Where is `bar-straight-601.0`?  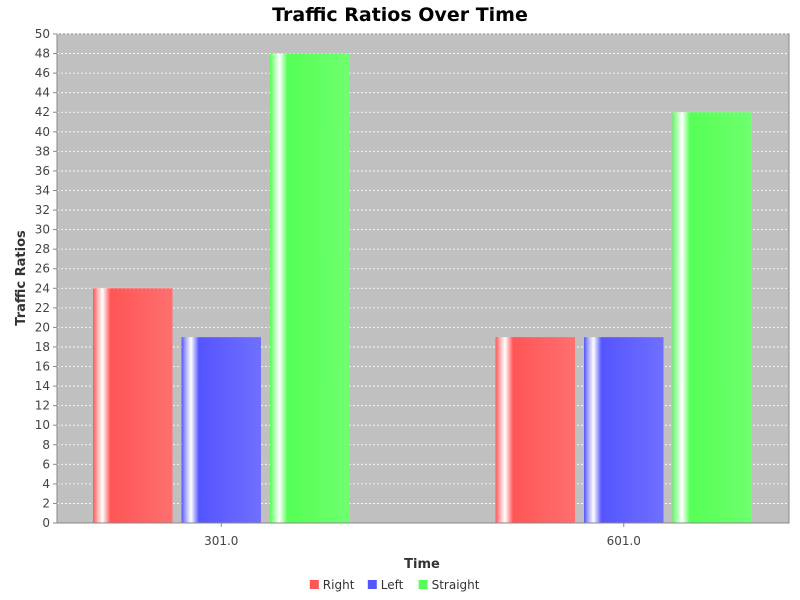
bar-straight-601.0 is located at coordinates (712, 318).